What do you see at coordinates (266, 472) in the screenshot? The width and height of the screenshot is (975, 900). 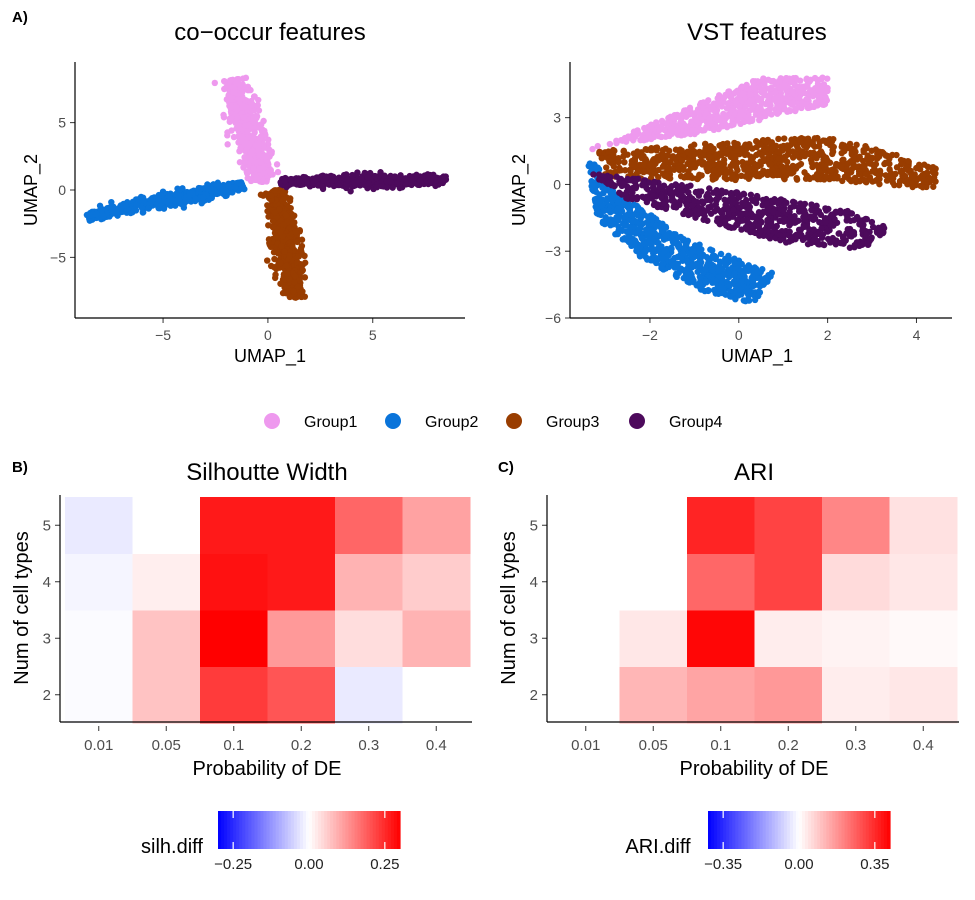 I see `chart-title: Silhoutte Width` at bounding box center [266, 472].